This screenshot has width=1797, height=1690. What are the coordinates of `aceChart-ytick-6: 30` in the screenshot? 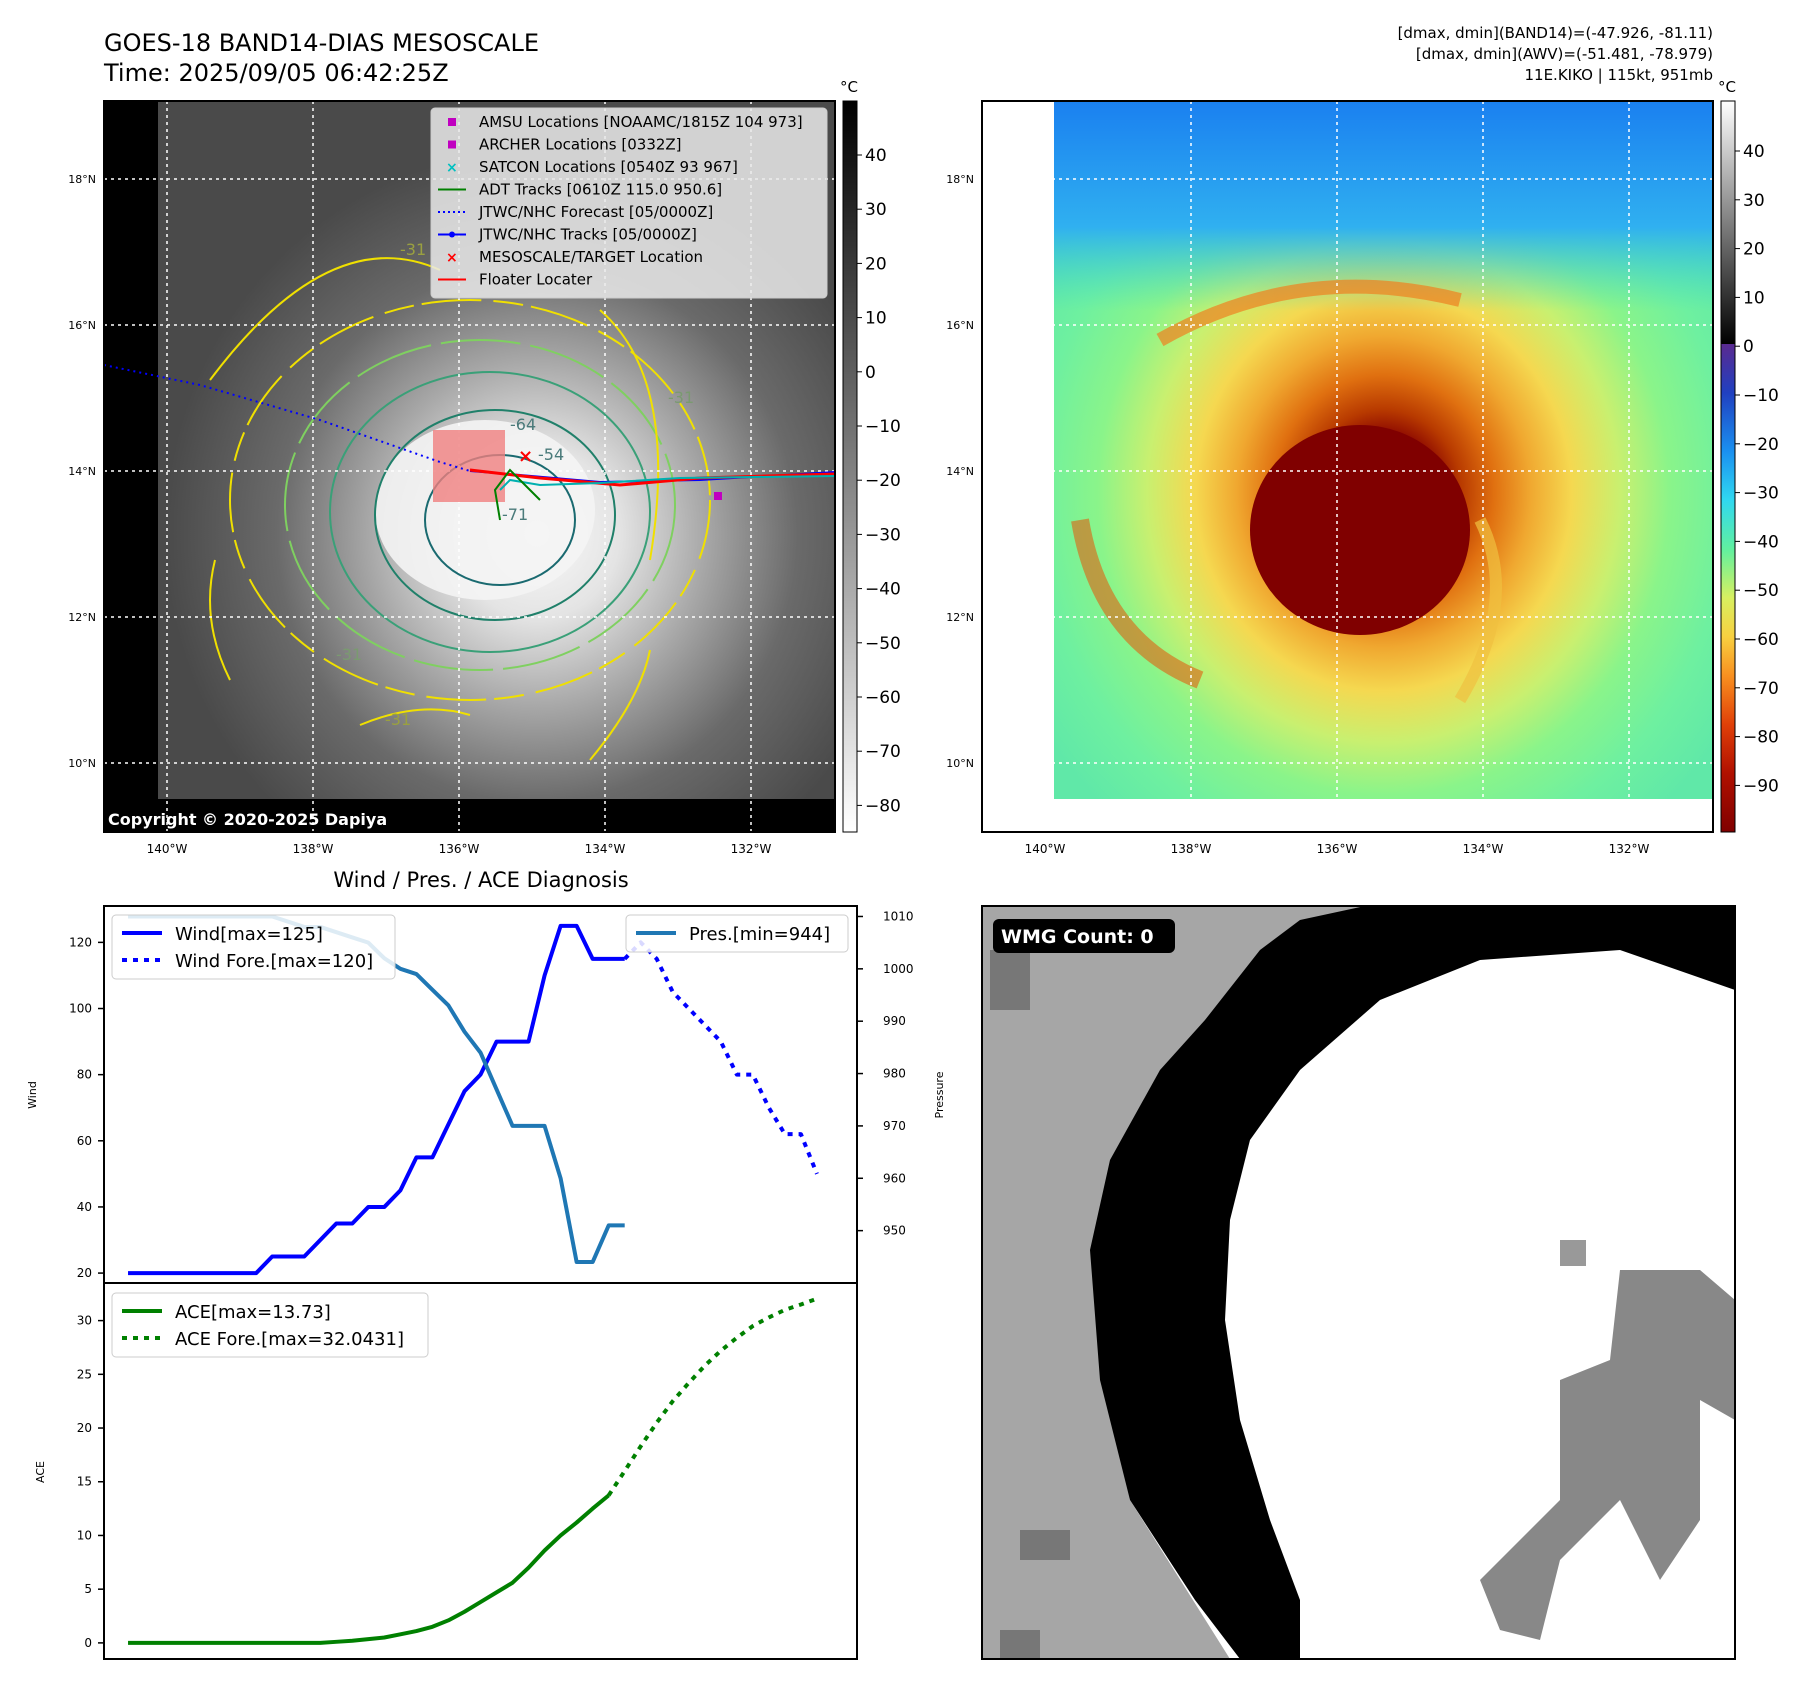 It's located at (84, 1321).